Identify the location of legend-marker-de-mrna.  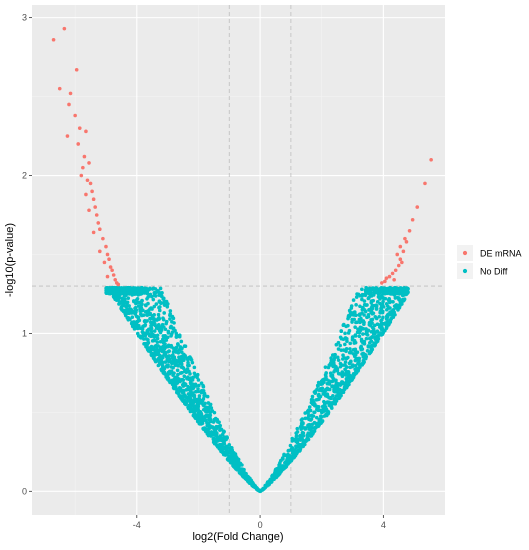
(465, 253).